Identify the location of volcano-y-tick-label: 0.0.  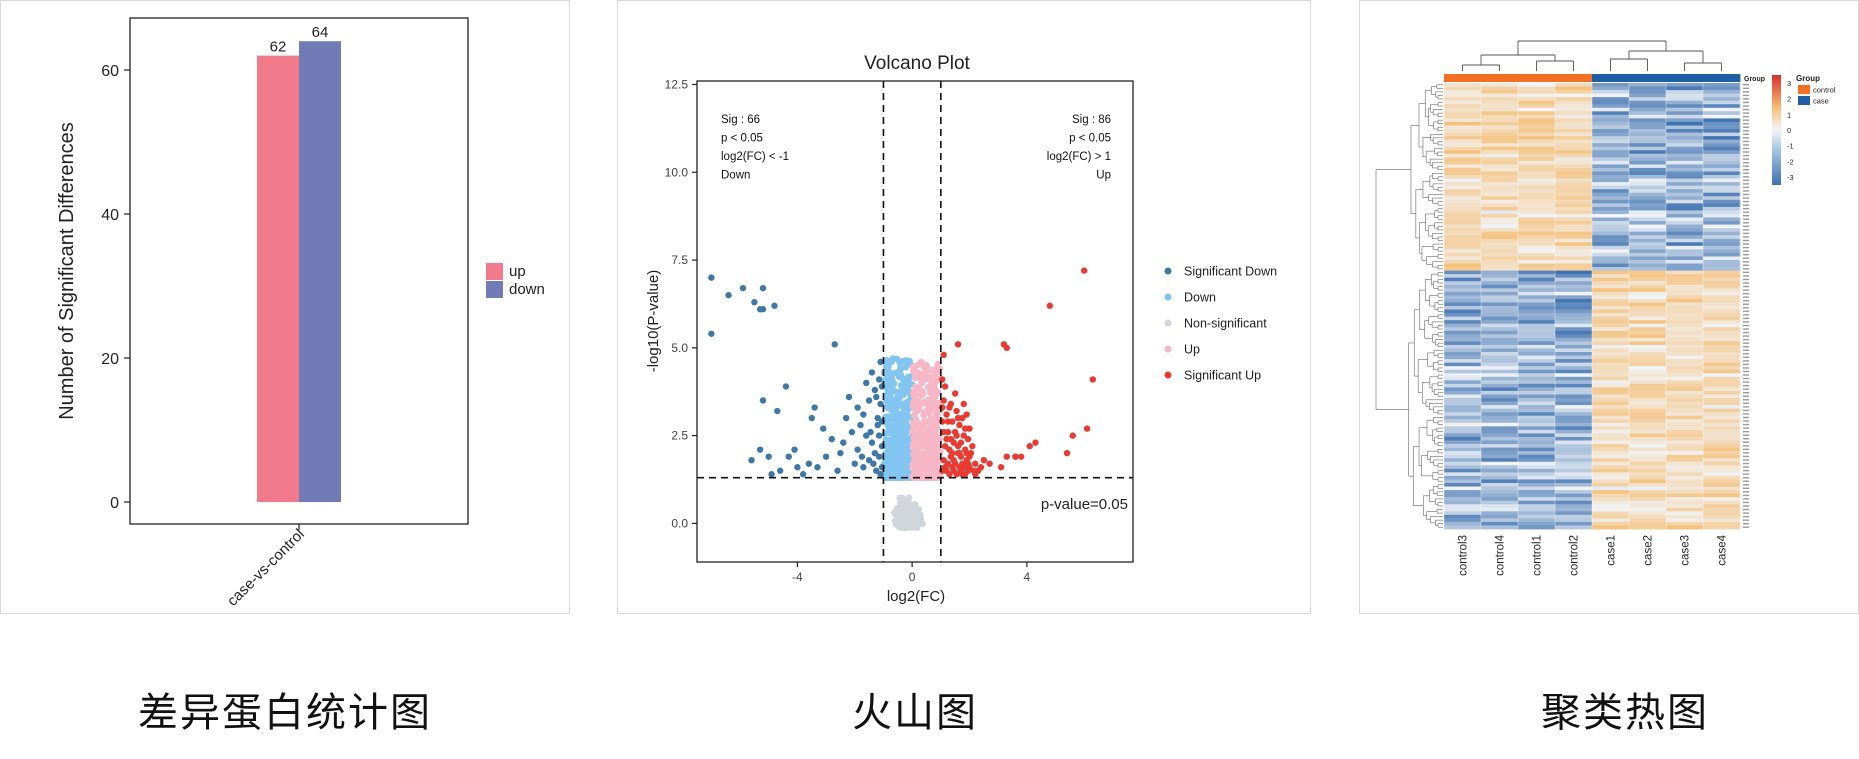
(679, 523).